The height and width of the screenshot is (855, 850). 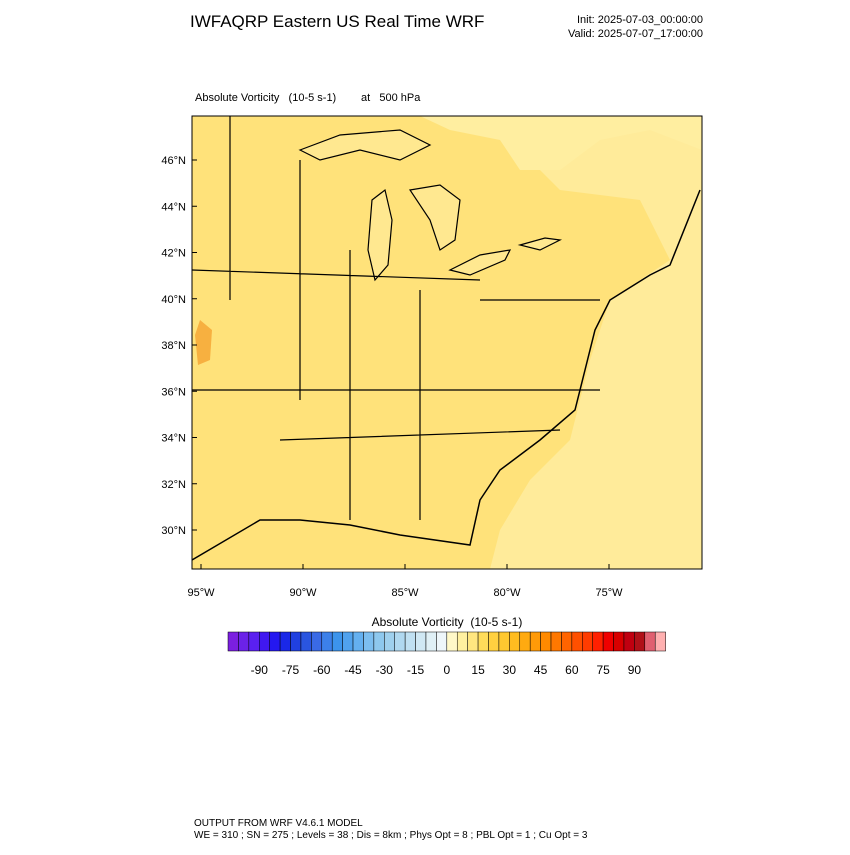 What do you see at coordinates (540, 244) in the screenshot?
I see `lake-ontario` at bounding box center [540, 244].